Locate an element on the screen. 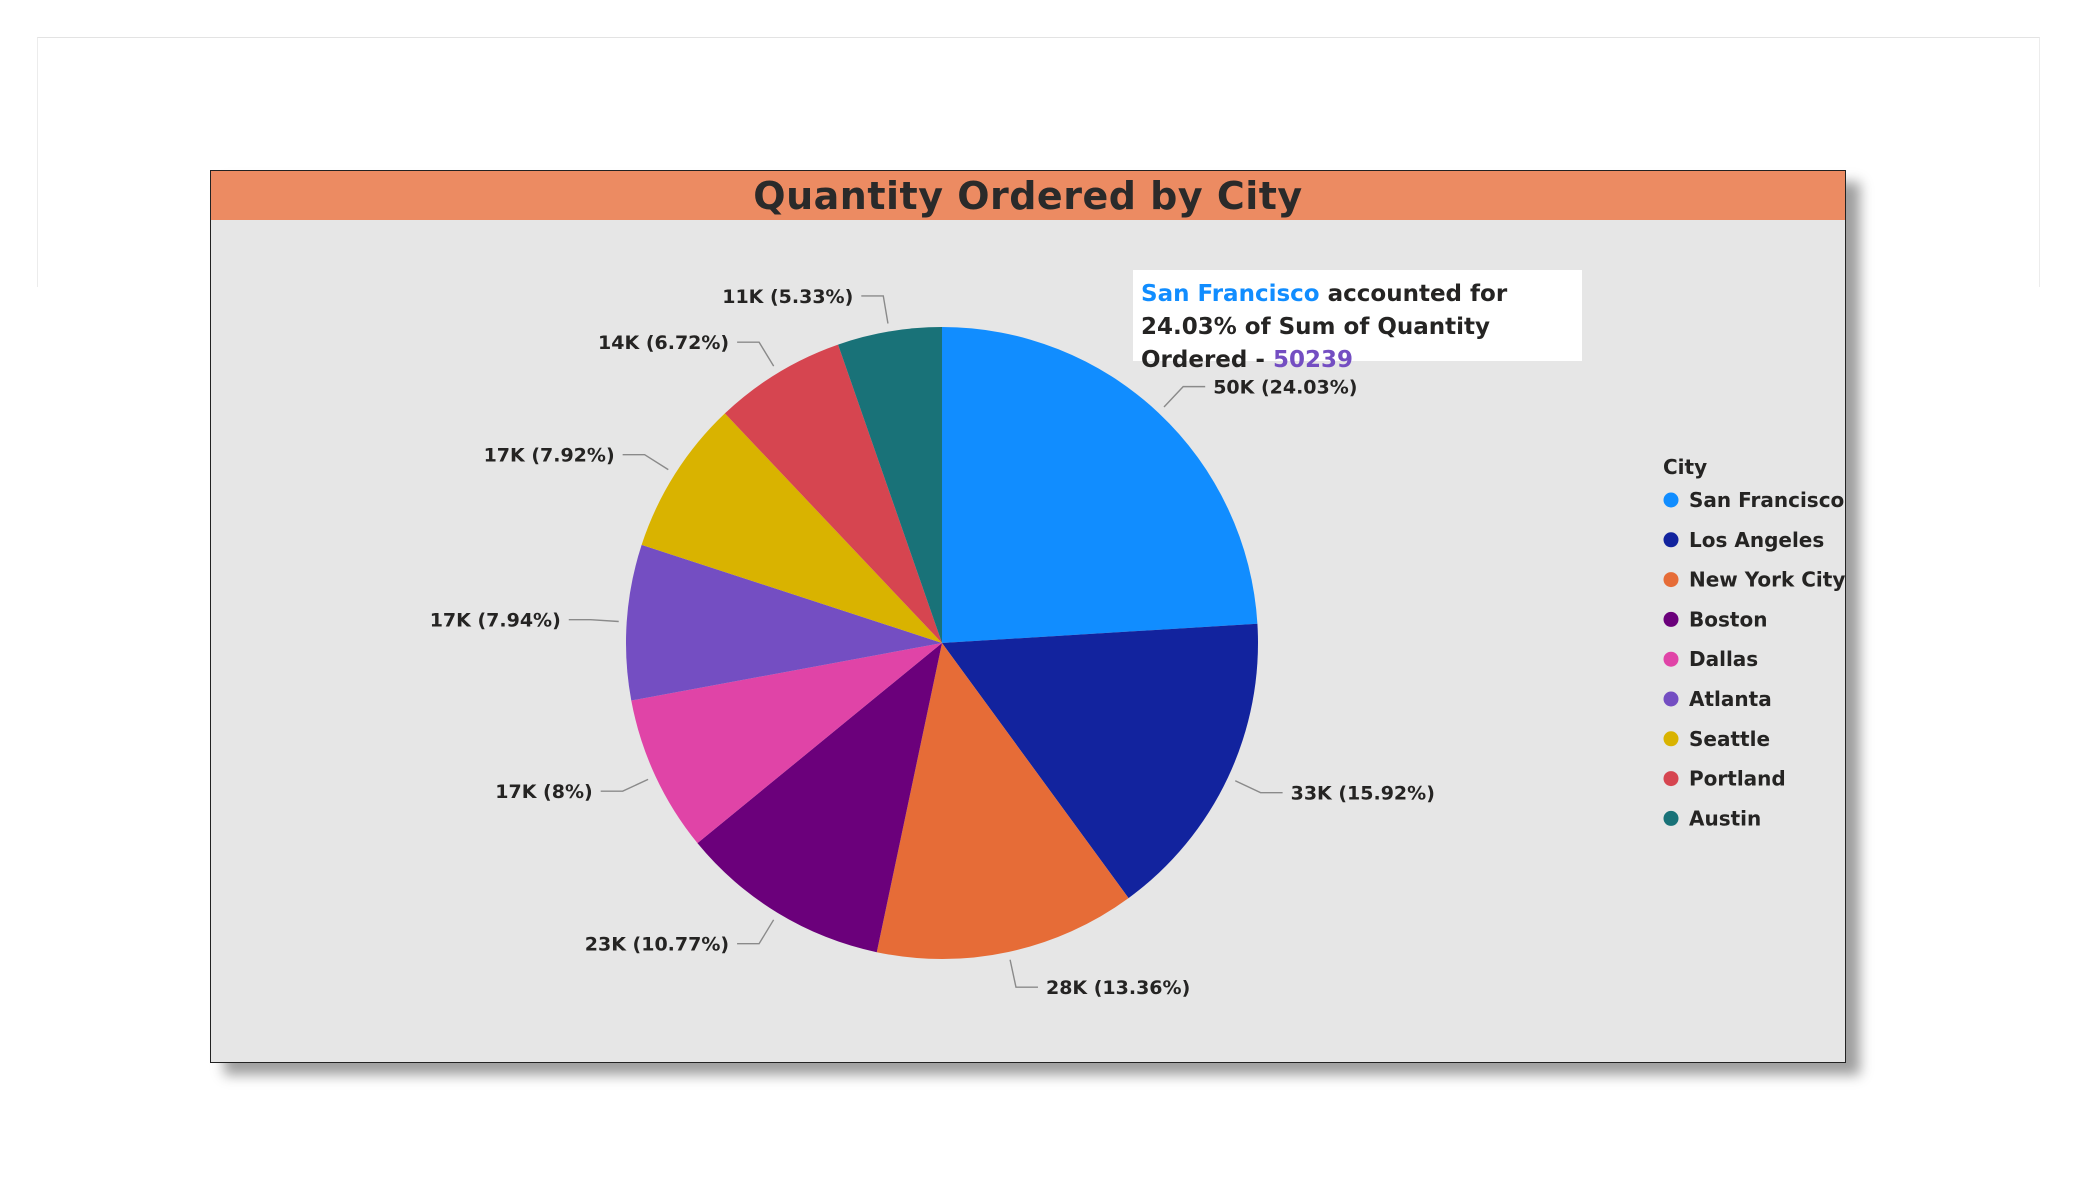 Image resolution: width=2075 pixels, height=1200 pixels. legend-label-austin: Austin is located at coordinates (1725, 818).